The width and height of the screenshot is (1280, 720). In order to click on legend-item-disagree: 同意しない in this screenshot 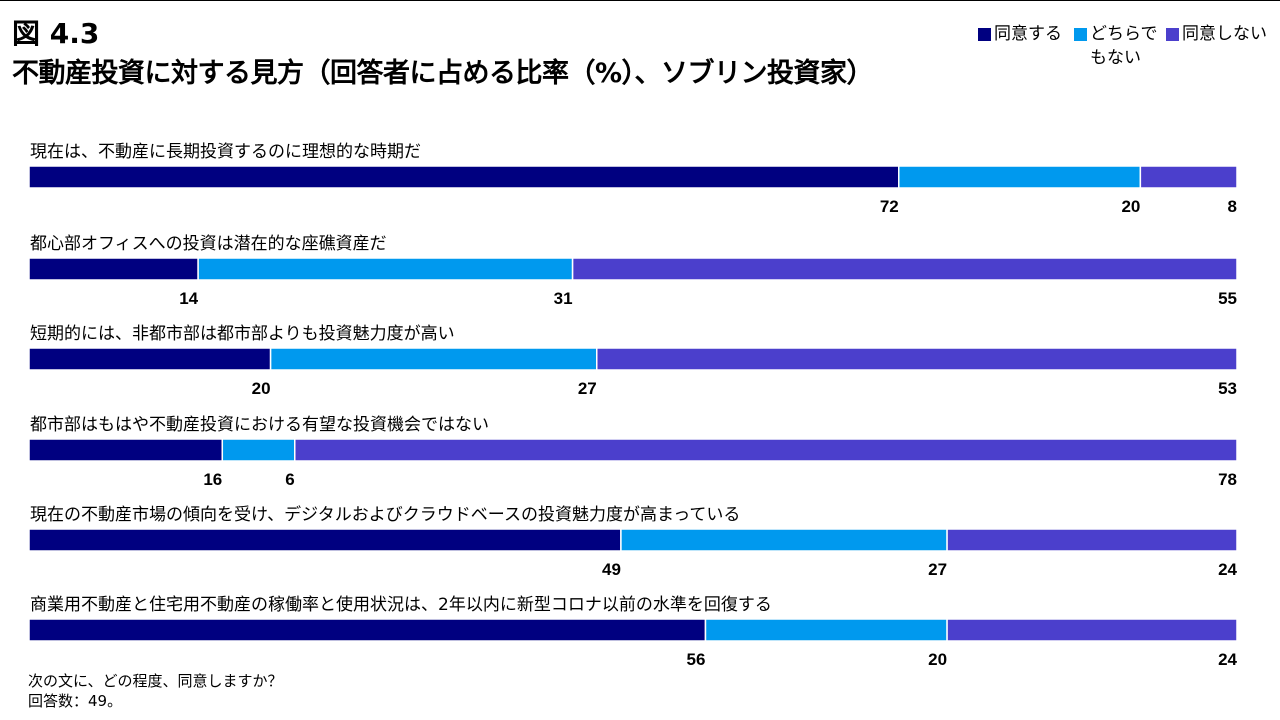, I will do `click(1216, 34)`.